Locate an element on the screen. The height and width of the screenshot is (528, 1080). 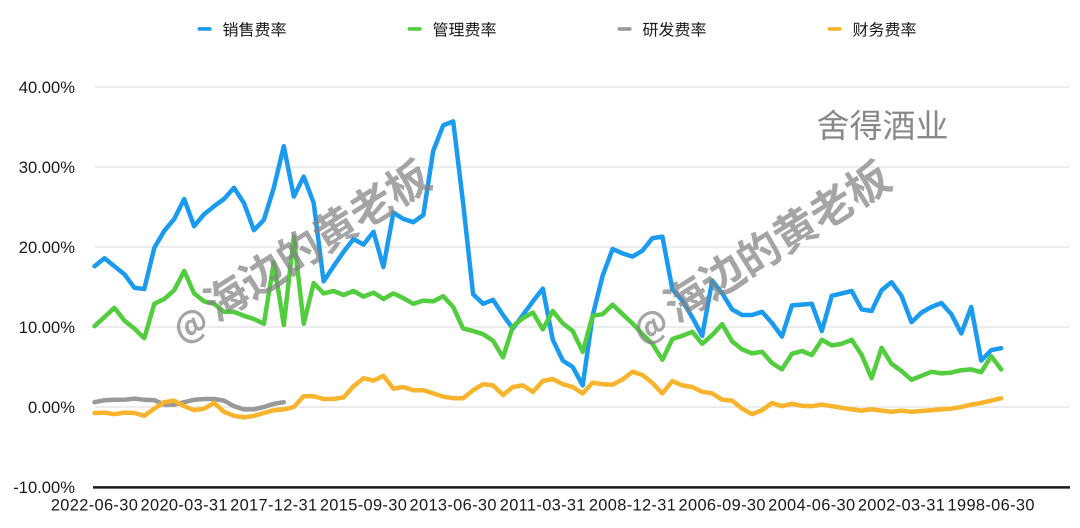
svg-text: 2015-09-30 is located at coordinates (363, 506).